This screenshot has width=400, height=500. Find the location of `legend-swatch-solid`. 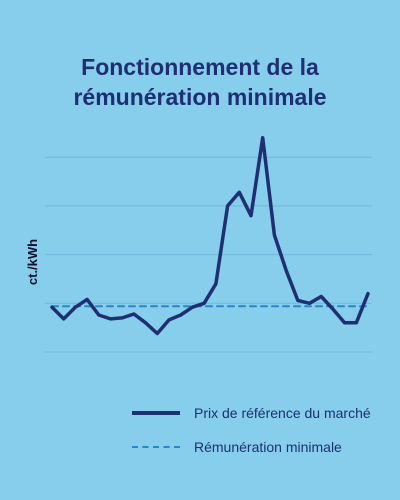

legend-swatch-solid is located at coordinates (156, 413).